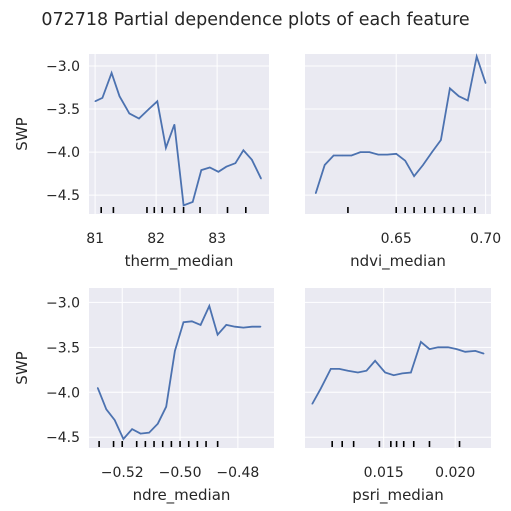 The width and height of the screenshot is (511, 511). I want to click on x-tick-label: 0.015, so click(384, 473).